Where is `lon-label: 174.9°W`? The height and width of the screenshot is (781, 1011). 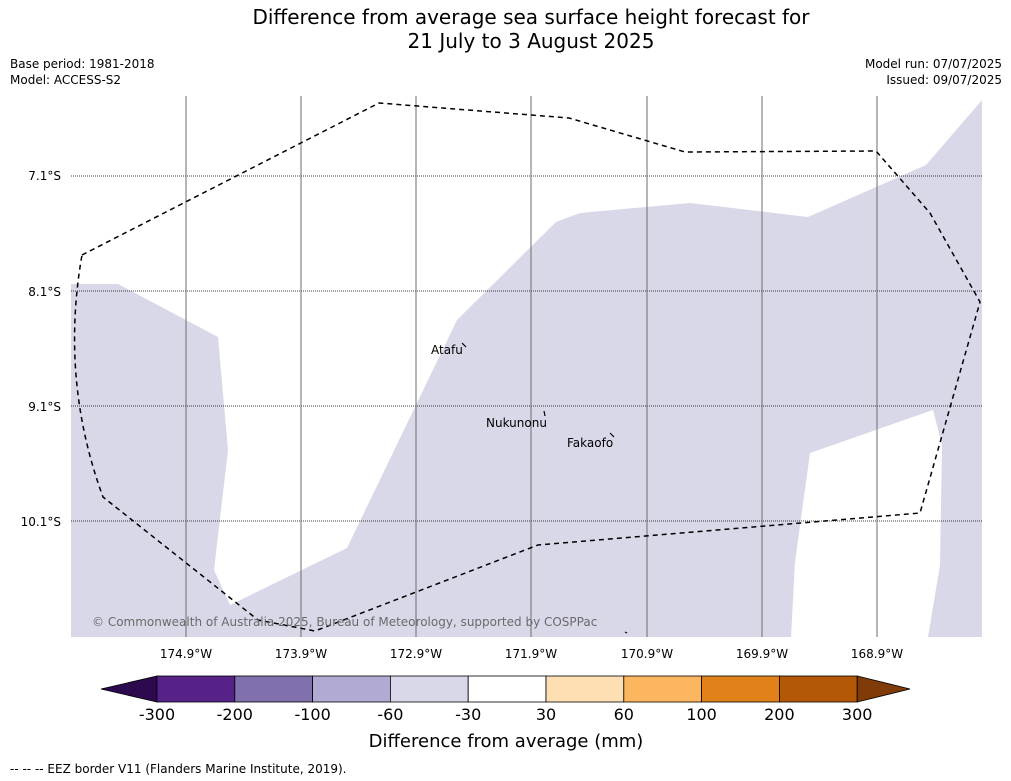
lon-label: 174.9°W is located at coordinates (186, 654).